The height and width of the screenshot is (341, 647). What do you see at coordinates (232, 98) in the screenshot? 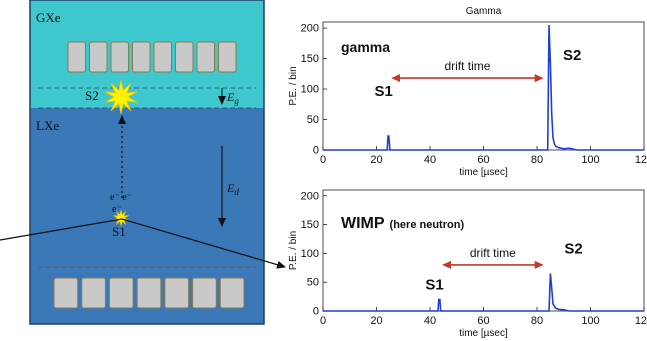
I see `eg-label: Eg` at bounding box center [232, 98].